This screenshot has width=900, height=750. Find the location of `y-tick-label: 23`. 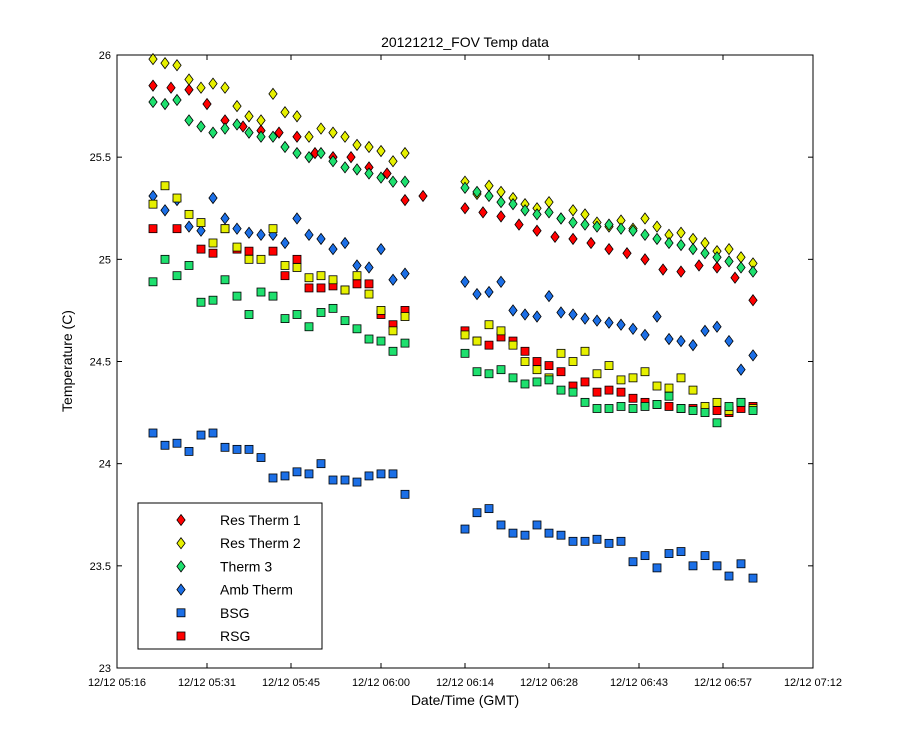

y-tick-label: 23 is located at coordinates (105, 669).